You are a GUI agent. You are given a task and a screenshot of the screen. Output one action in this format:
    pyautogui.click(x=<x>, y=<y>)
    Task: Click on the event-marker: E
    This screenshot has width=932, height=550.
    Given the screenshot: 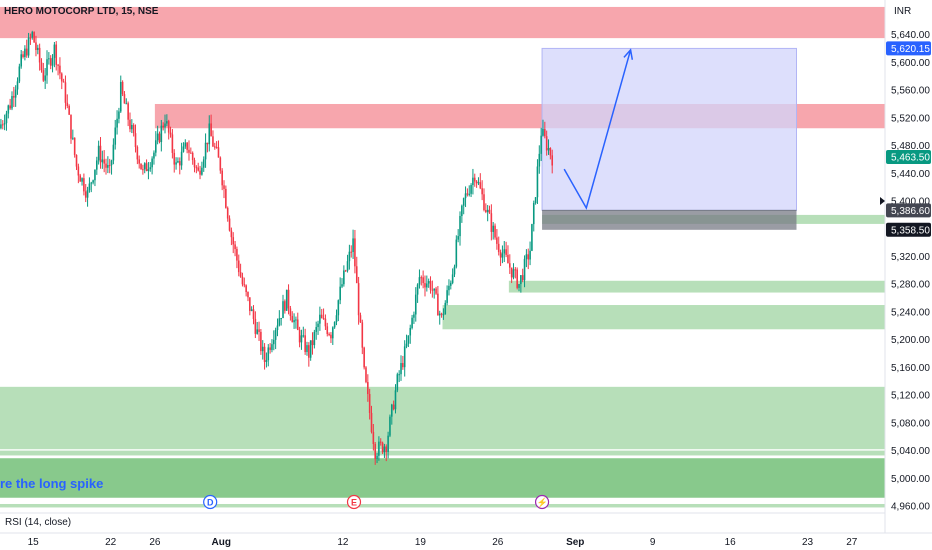 What is the action you would take?
    pyautogui.click(x=354, y=502)
    